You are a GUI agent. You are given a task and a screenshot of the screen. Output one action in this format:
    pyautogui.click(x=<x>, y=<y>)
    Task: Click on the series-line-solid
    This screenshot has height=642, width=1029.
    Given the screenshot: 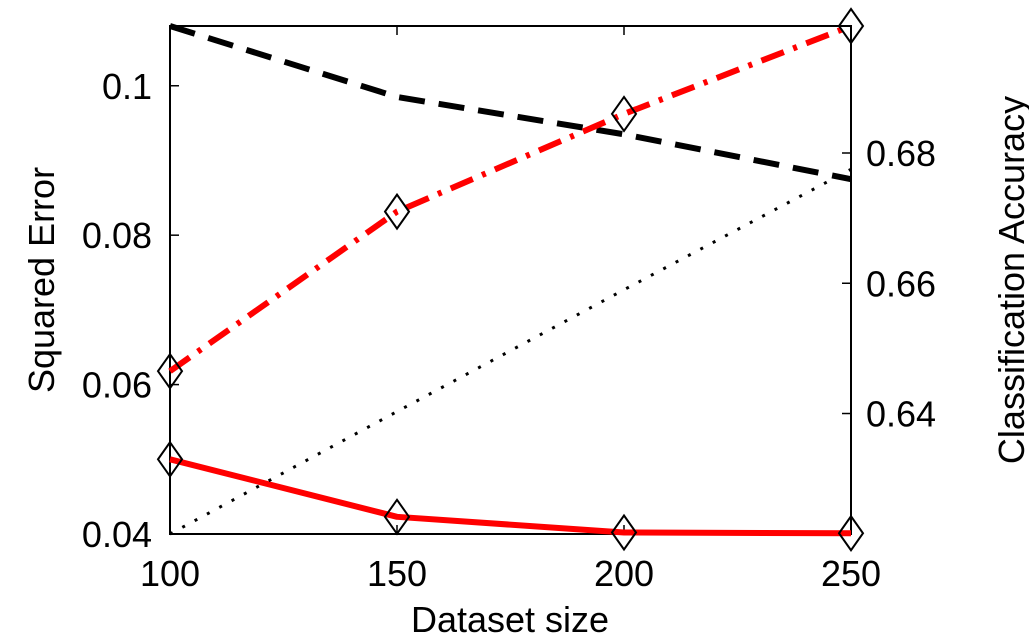 What is the action you would take?
    pyautogui.click(x=510, y=496)
    